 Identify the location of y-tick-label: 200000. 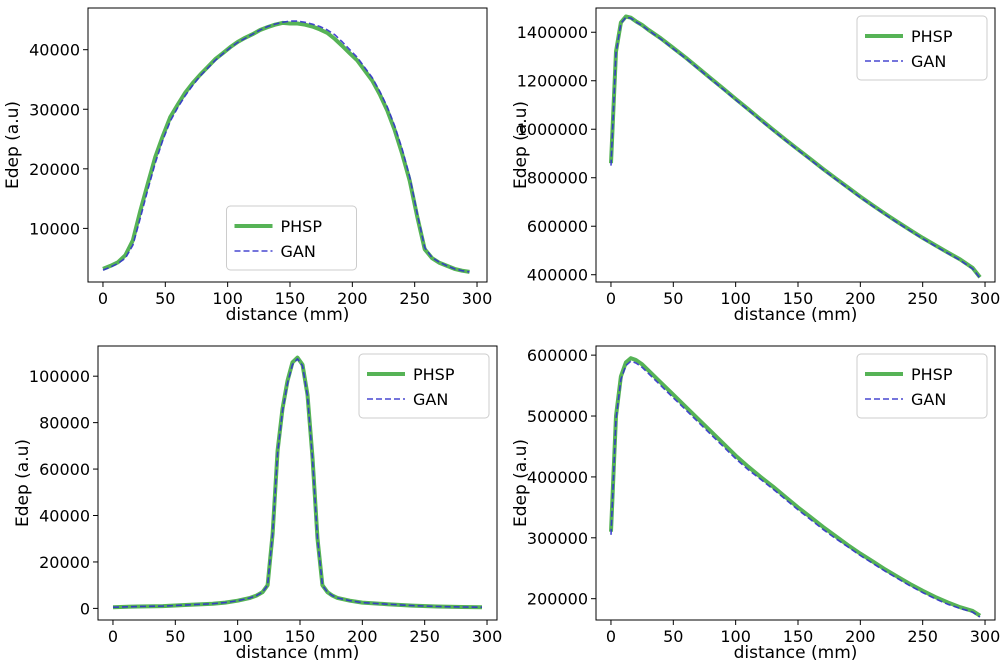
(557, 599).